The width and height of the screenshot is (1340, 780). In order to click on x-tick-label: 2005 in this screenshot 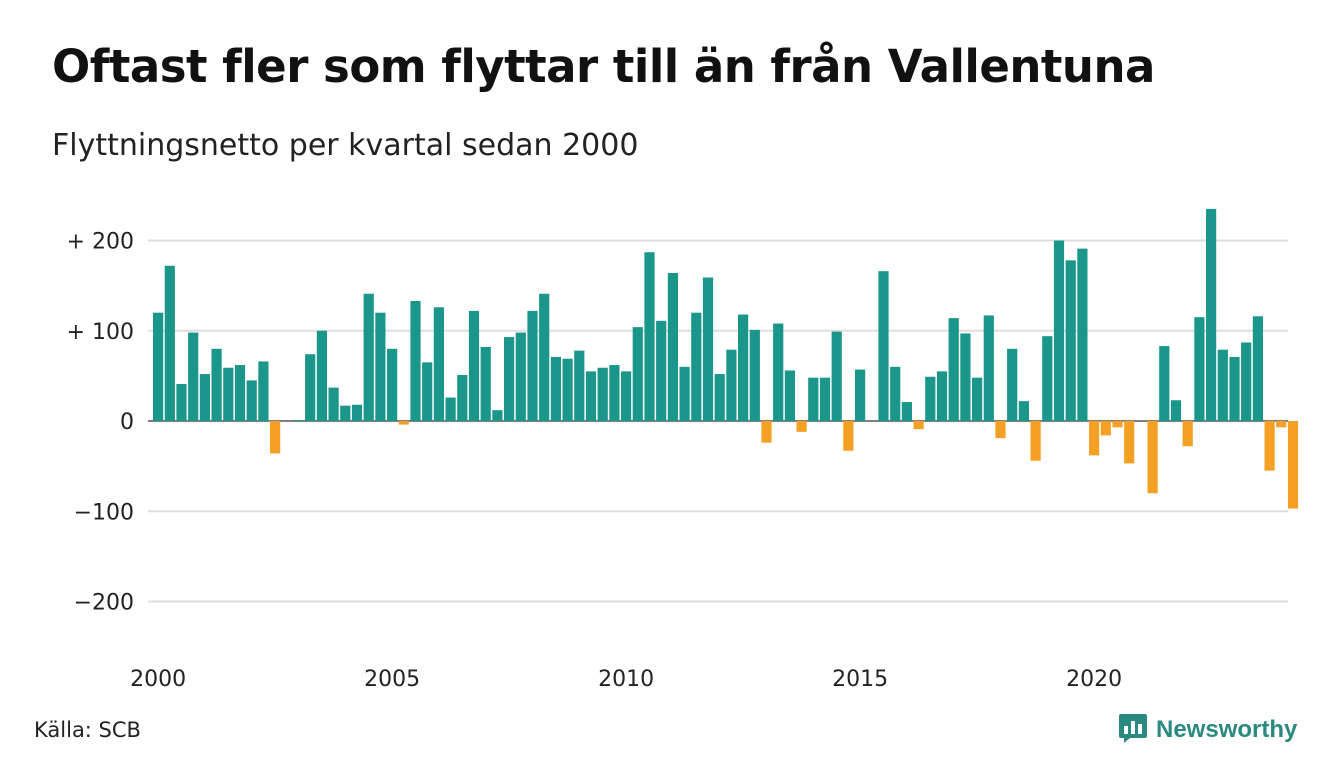, I will do `click(392, 679)`.